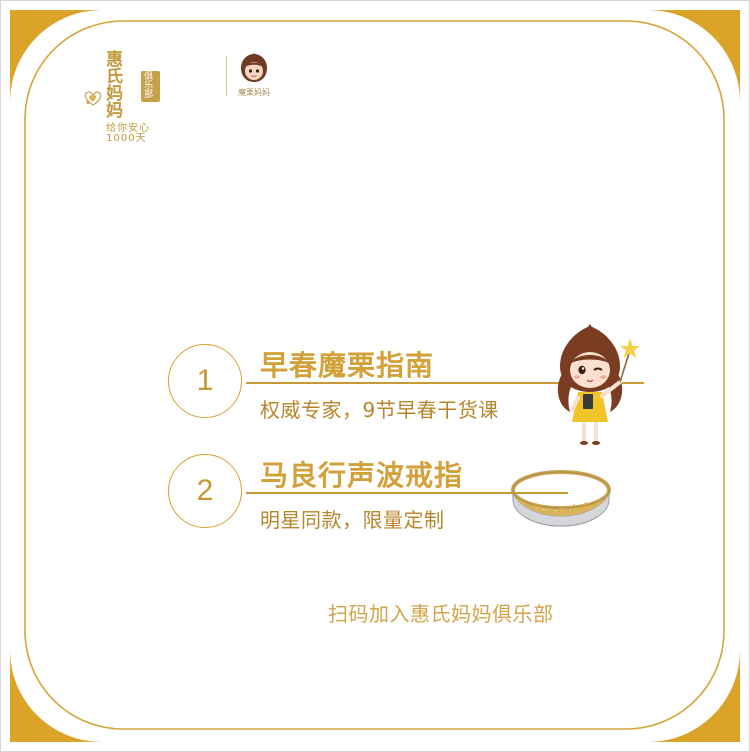 The width and height of the screenshot is (750, 752). Describe the element at coordinates (379, 410) in the screenshot. I see `item-subtitle: 权威专家，9节早春干货课` at that location.